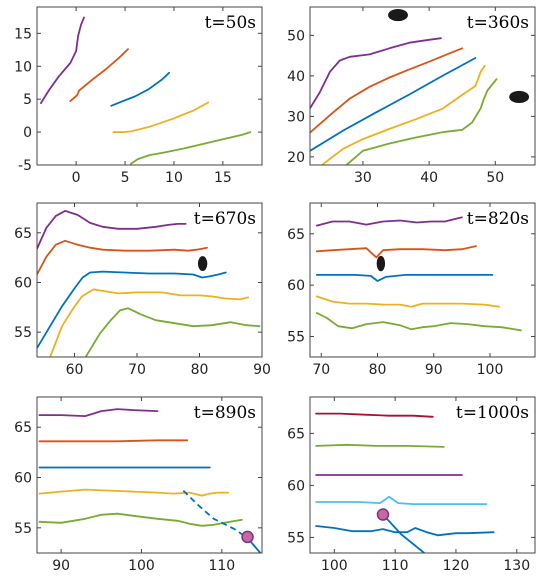 The height and width of the screenshot is (585, 550). What do you see at coordinates (230, 23) in the screenshot?
I see `time-label: t=50s` at bounding box center [230, 23].